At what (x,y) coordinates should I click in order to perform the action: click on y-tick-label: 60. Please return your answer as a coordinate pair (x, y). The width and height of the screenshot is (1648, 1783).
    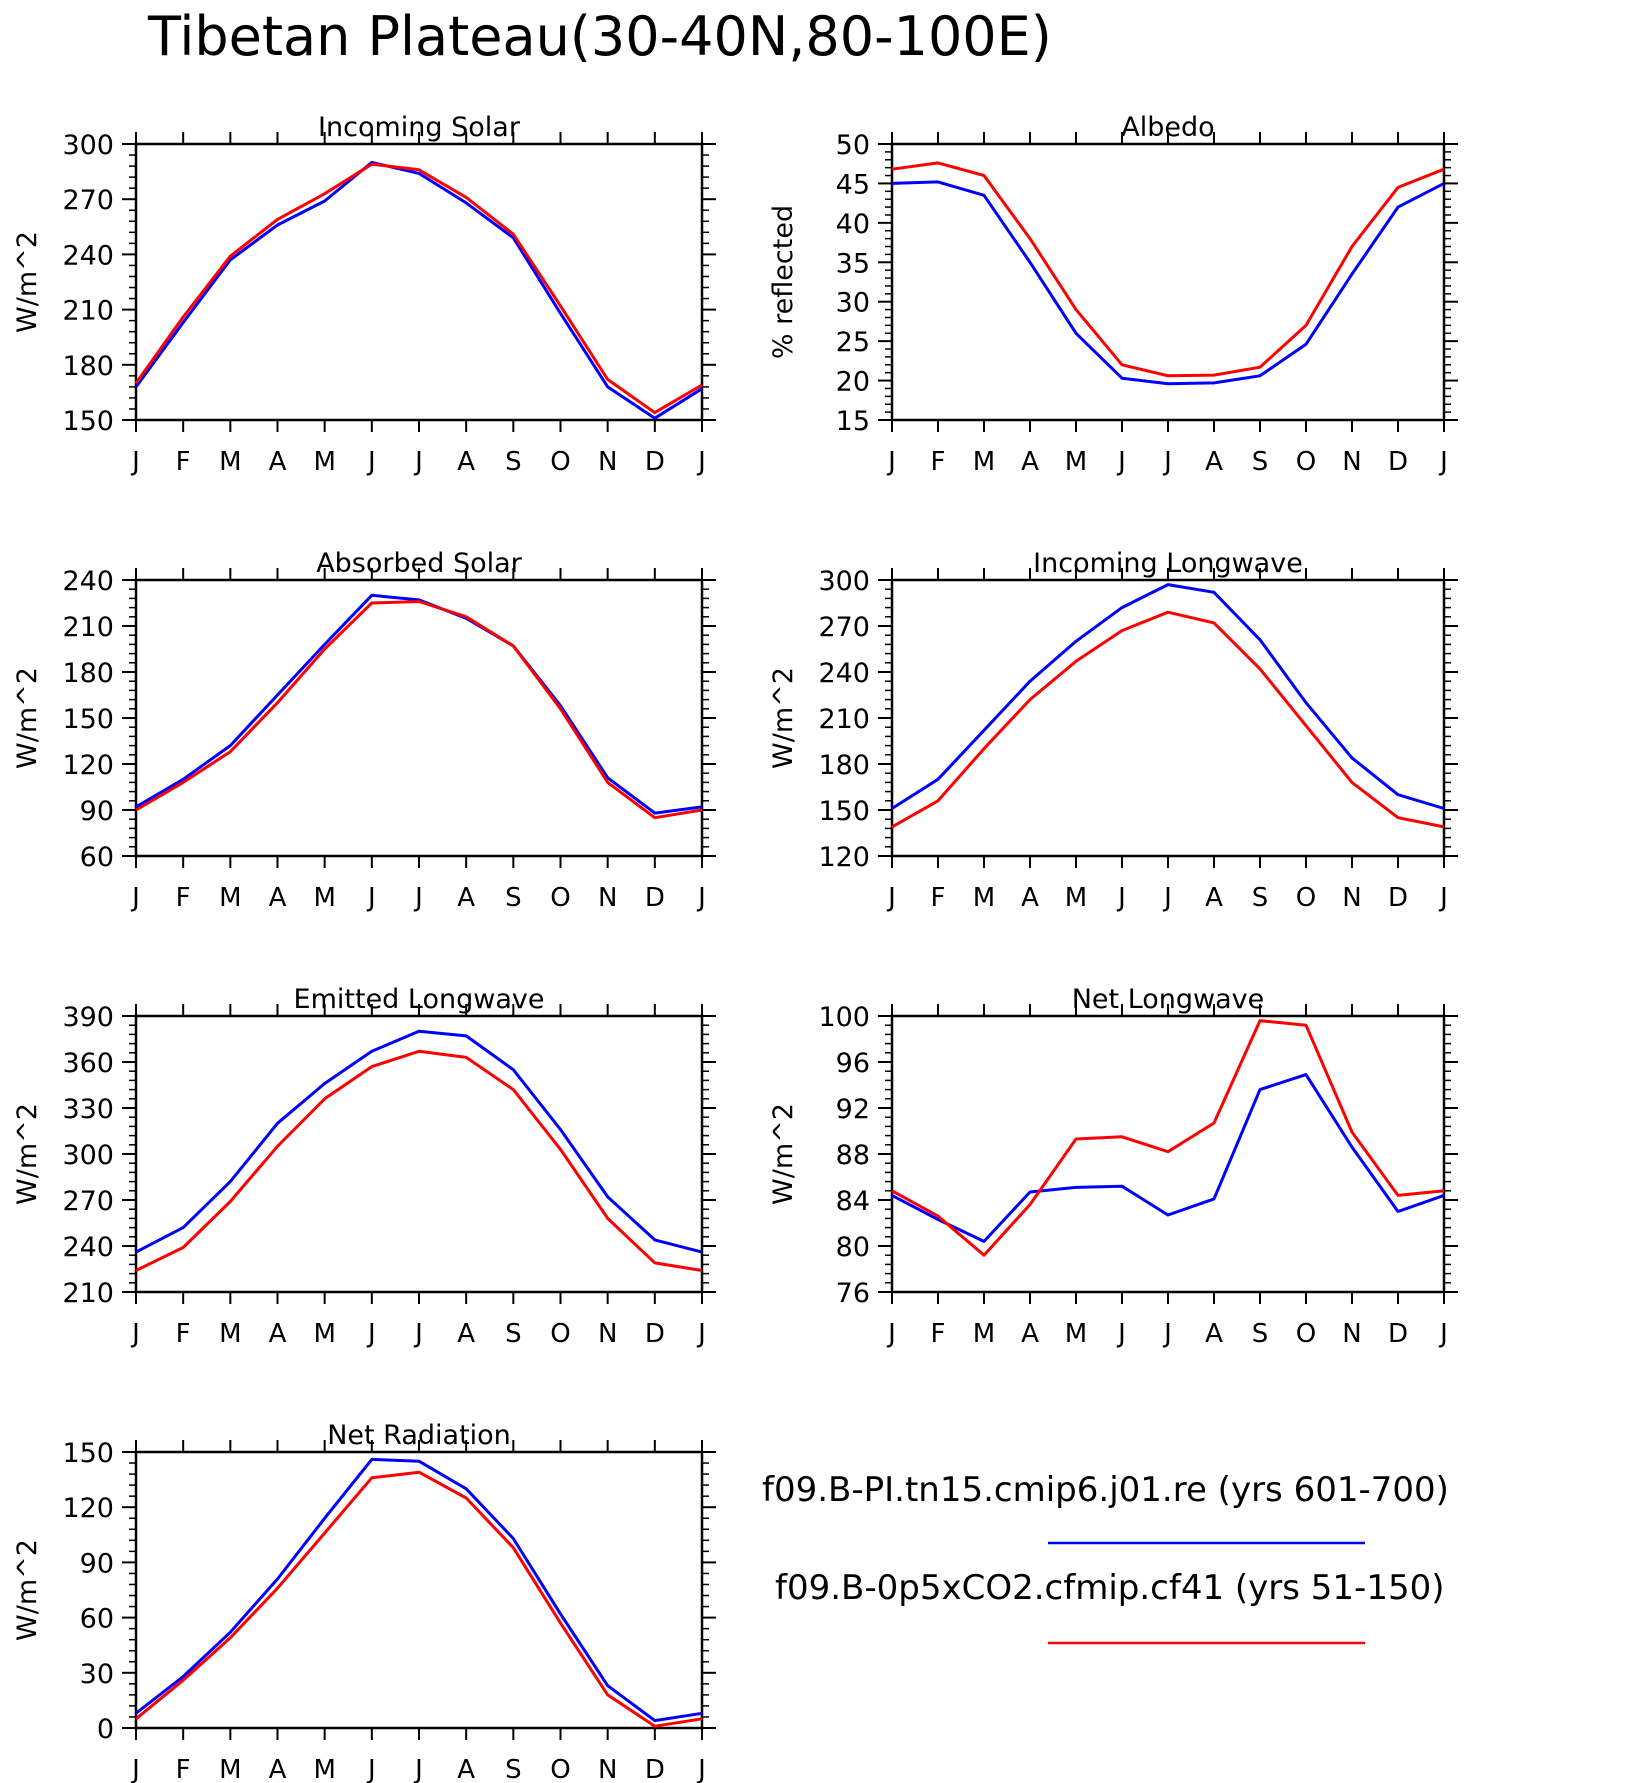
    Looking at the image, I should click on (97, 857).